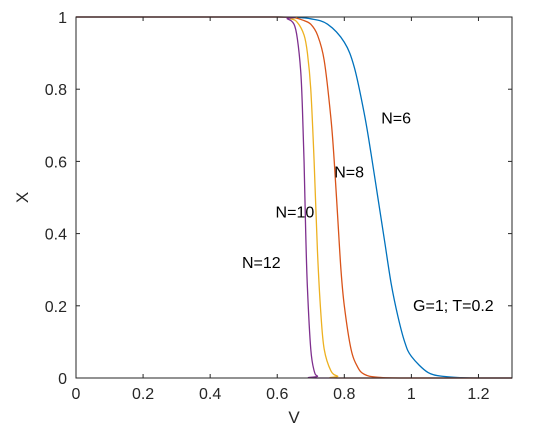 The height and width of the screenshot is (434, 535). I want to click on x-tick-label: 0.8, so click(344, 394).